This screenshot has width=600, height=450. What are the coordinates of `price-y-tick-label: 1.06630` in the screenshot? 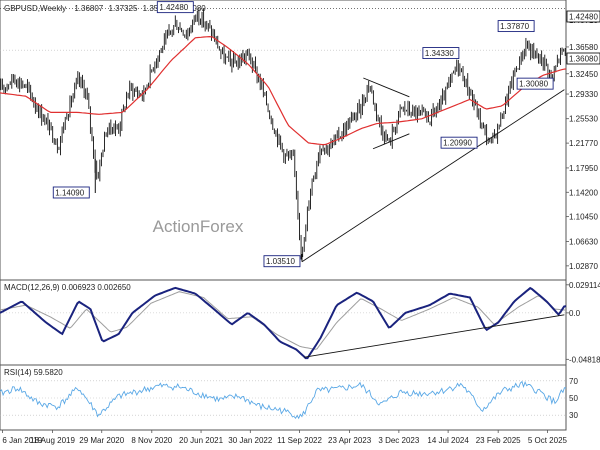 It's located at (583, 241).